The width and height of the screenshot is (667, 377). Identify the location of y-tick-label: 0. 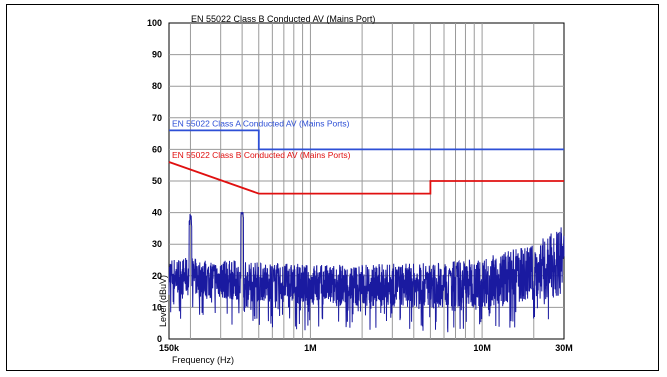
(159, 339).